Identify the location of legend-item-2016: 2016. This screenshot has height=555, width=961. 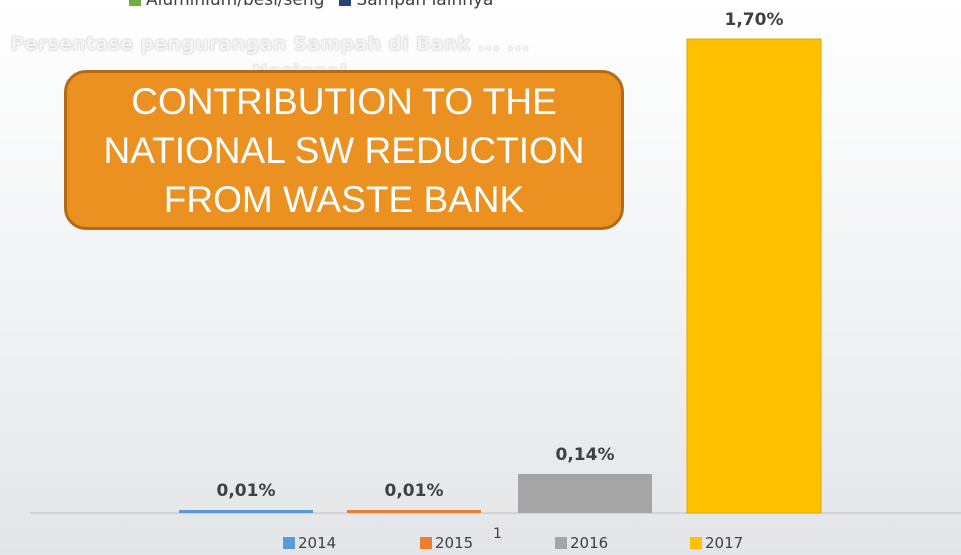
(581, 543).